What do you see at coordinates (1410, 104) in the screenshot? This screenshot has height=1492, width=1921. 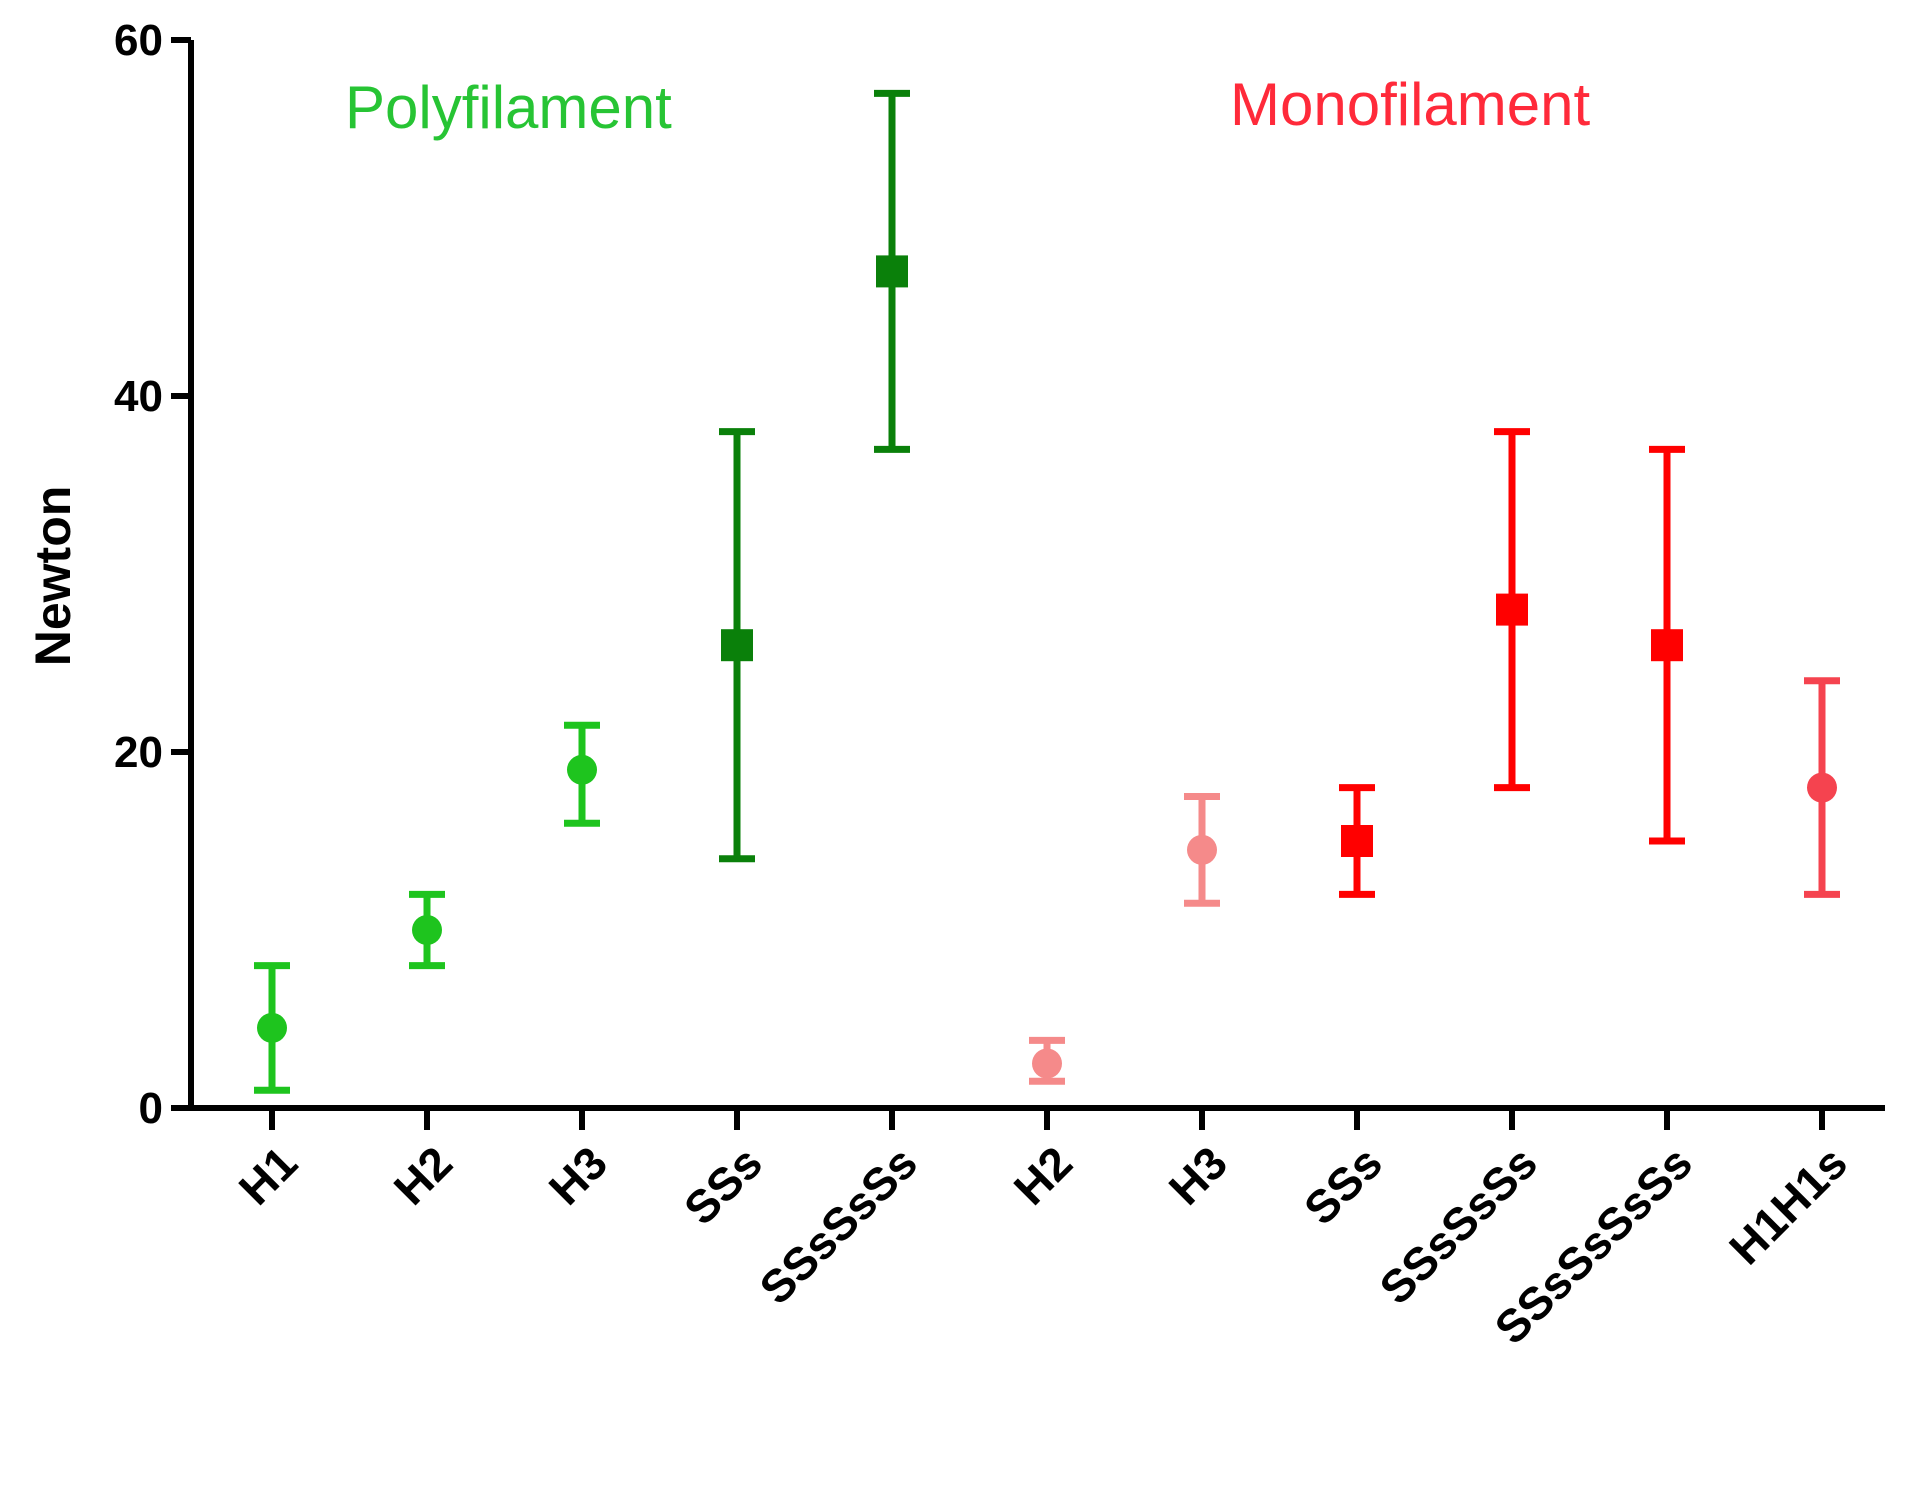 I see `group-label-monofilament: Monofilament` at bounding box center [1410, 104].